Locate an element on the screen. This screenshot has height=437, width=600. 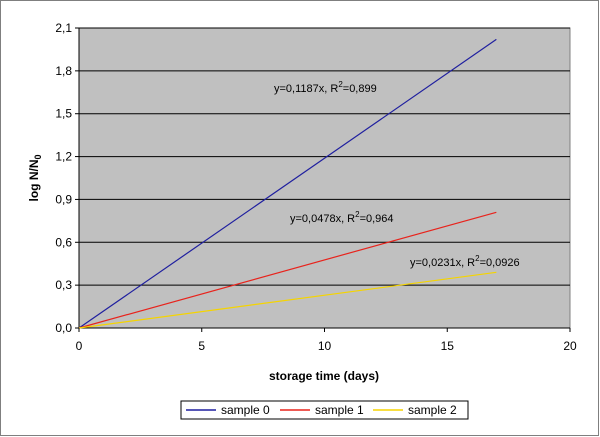
y-tick-label: 0,3 is located at coordinates (63, 285).